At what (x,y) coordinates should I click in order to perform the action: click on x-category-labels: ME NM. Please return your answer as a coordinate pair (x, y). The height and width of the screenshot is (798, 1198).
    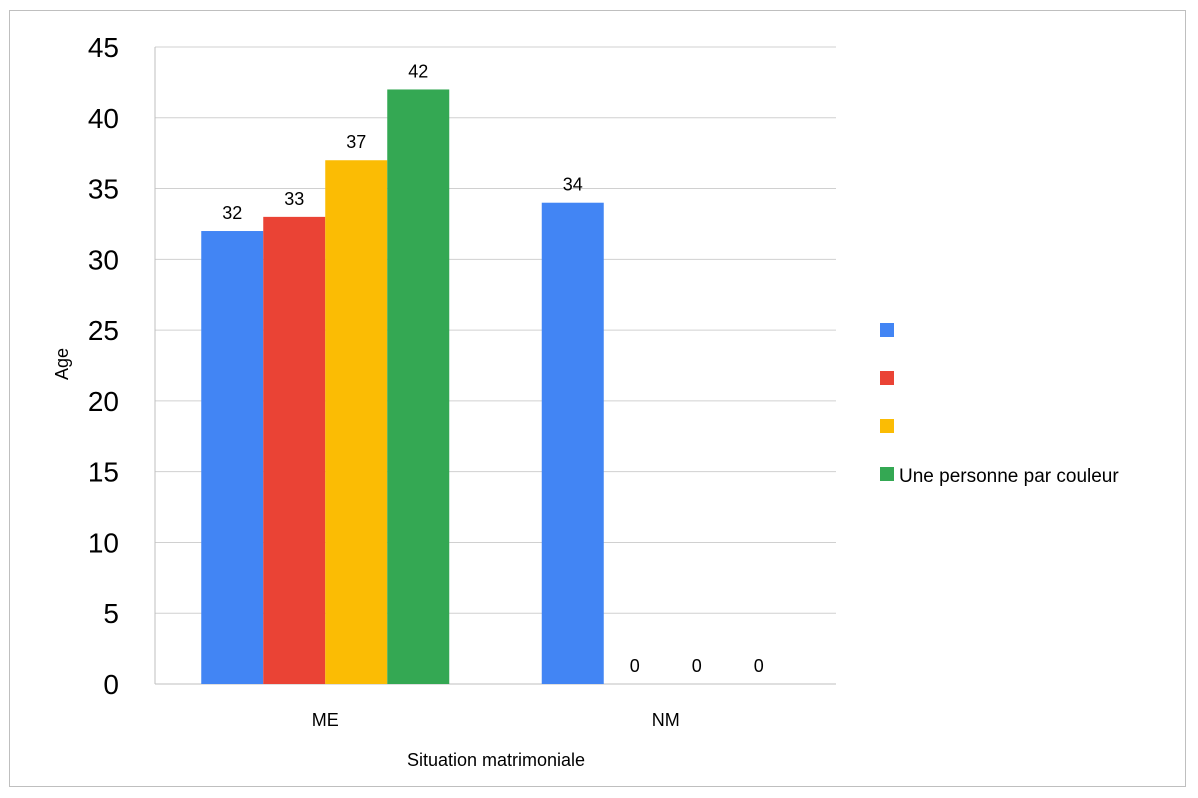
    Looking at the image, I should click on (496, 720).